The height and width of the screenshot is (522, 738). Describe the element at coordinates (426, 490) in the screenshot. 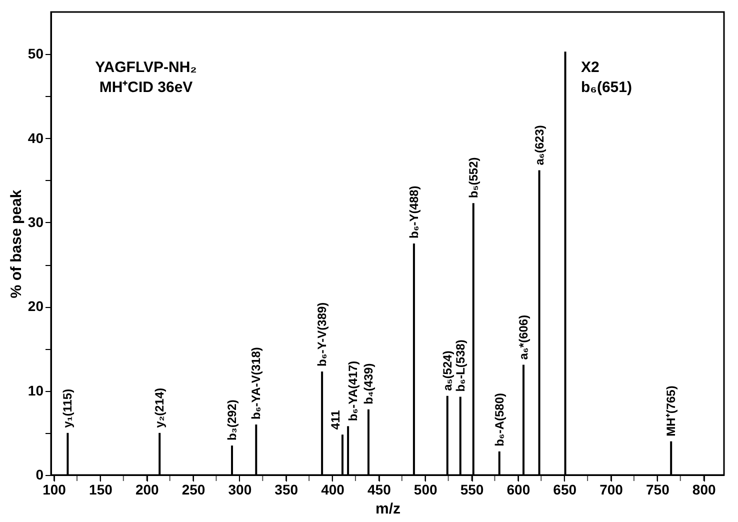

I see `x-tick-label: 500` at that location.